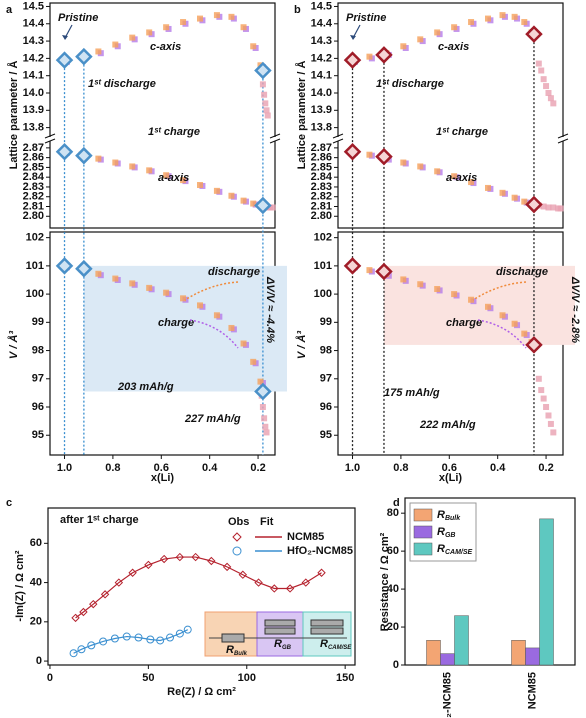 This screenshot has width=586, height=718. Describe the element at coordinates (326, 379) in the screenshot. I see `y-tick-label: 97` at that location.